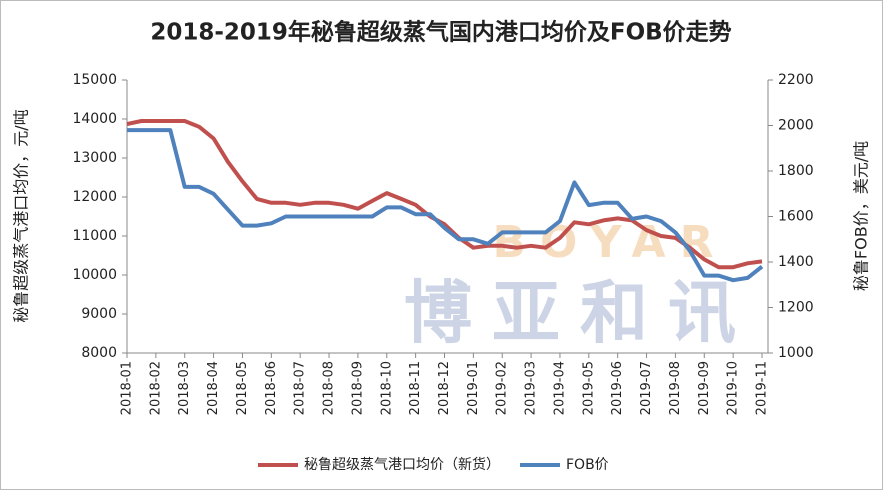  What do you see at coordinates (99, 314) in the screenshot?
I see `y-tick-label: 9000` at bounding box center [99, 314].